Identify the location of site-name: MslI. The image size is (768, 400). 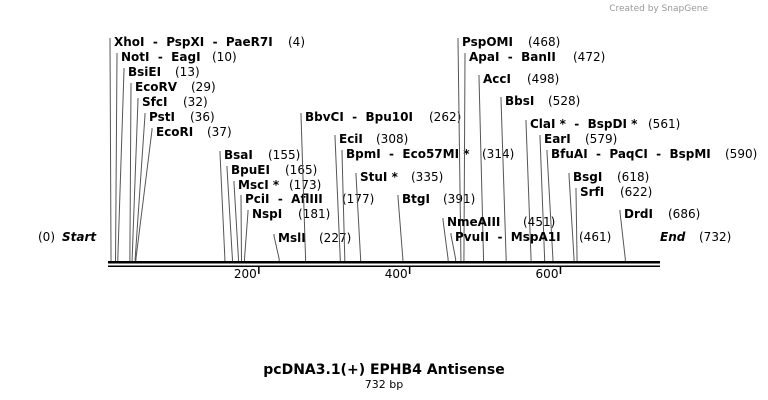
(292, 238).